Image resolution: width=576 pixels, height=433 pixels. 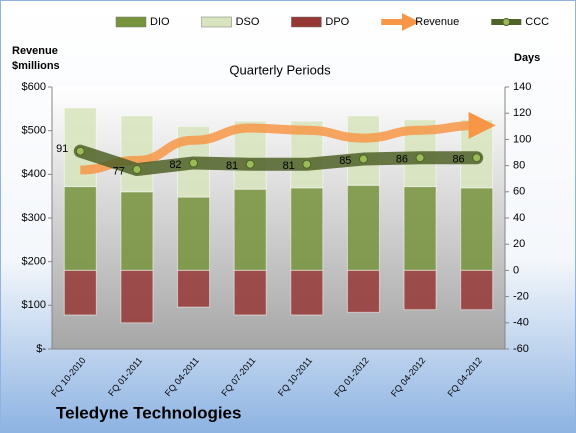 What do you see at coordinates (516, 270) in the screenshot?
I see `y2-tick-label: 0` at bounding box center [516, 270].